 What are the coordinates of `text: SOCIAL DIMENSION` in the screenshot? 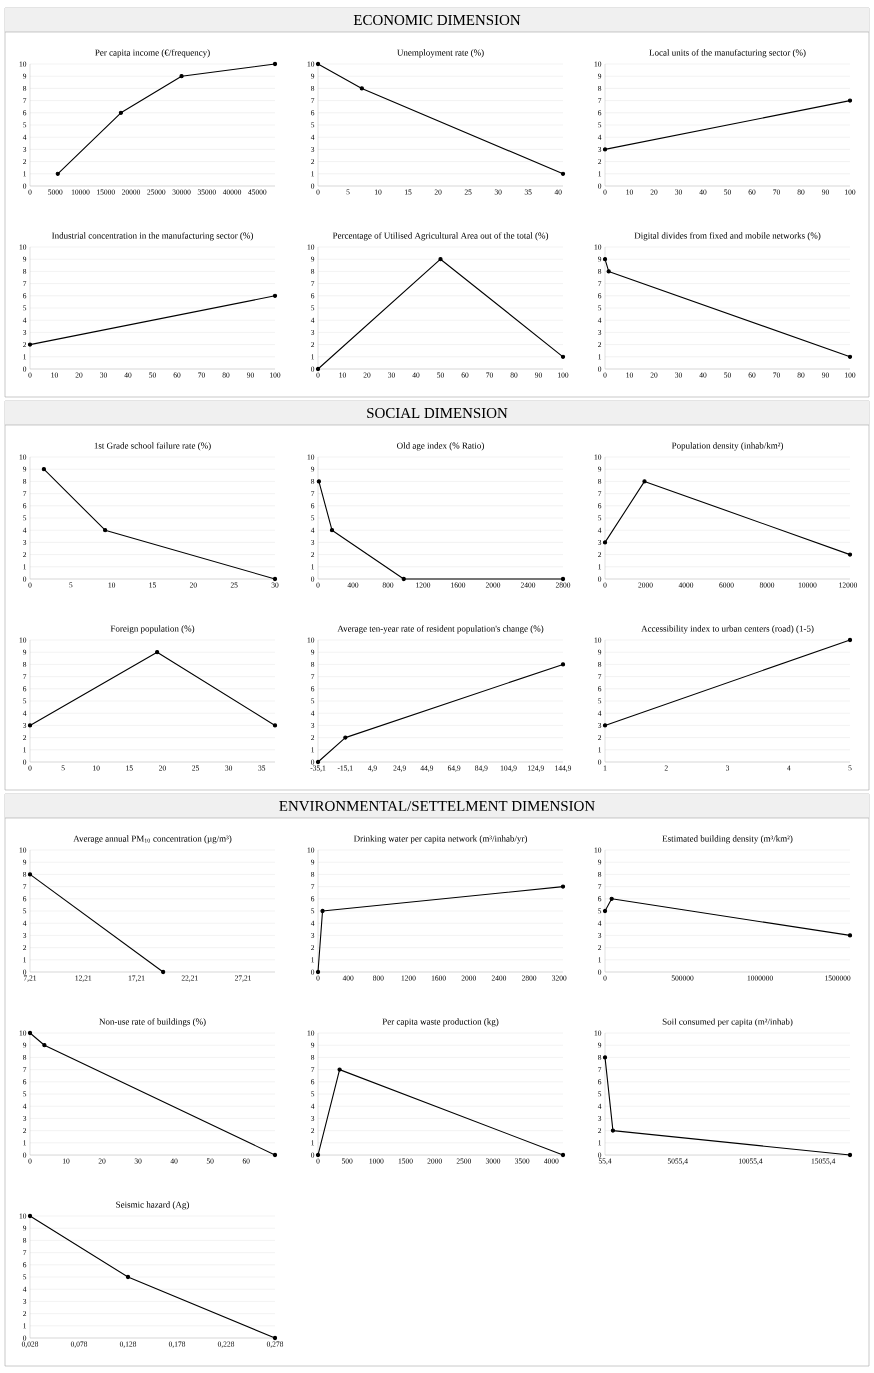 It's located at (437, 413).